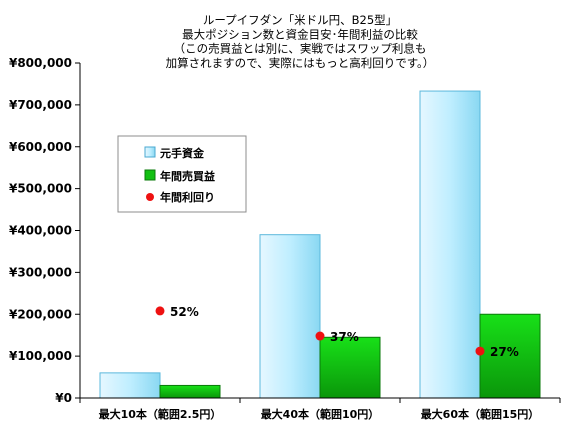 This screenshot has height=432, width=567. I want to click on y-tick-label: ¥200,000, so click(40, 314).